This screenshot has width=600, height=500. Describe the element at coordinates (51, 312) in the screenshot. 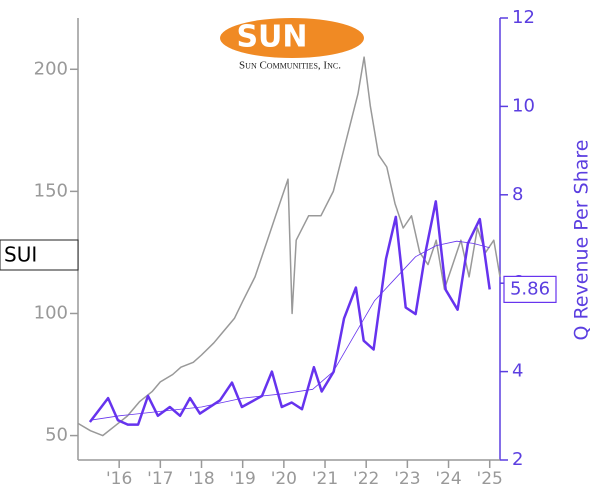

I see `y-tick-label: 100` at that location.